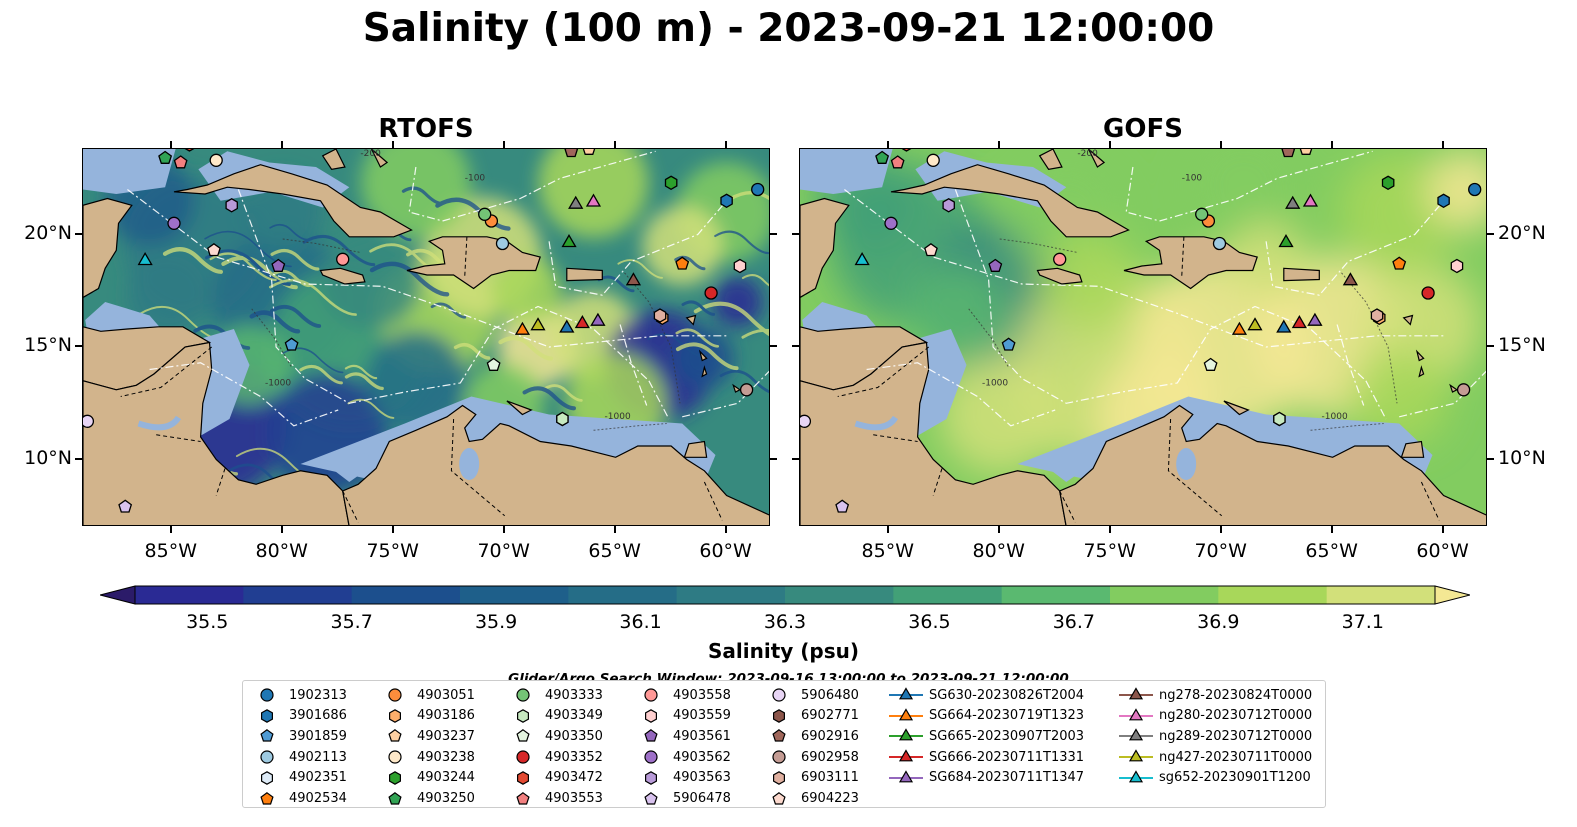 The height and width of the screenshot is (827, 1577). I want to click on lat-tick-label: 10°N, so click(48, 457).